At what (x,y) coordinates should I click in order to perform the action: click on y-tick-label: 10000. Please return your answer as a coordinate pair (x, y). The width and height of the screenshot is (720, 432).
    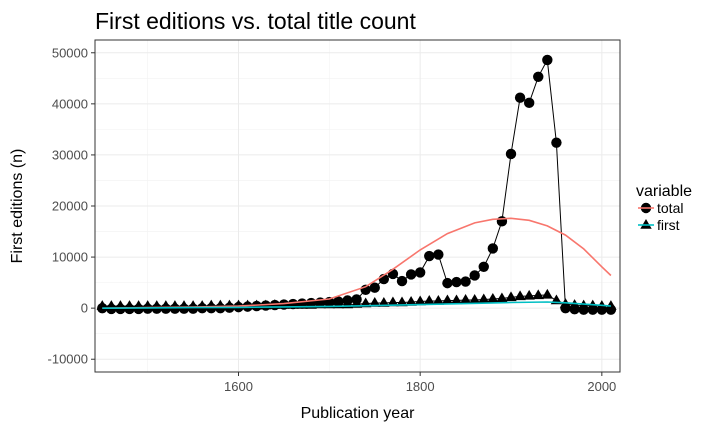
    Looking at the image, I should click on (70, 257).